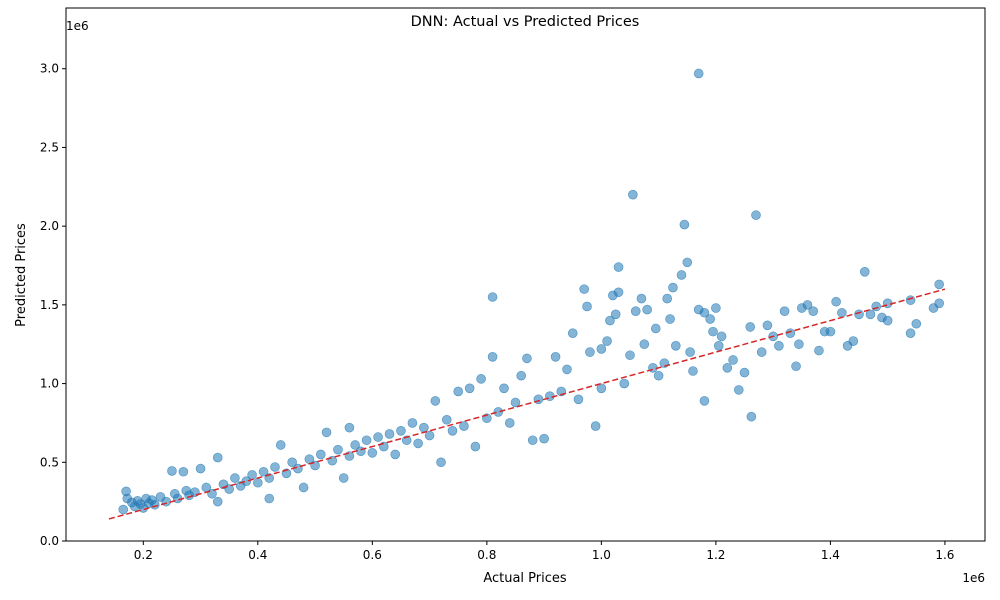 The image size is (1000, 600). What do you see at coordinates (49, 147) in the screenshot?
I see `y-tick-label: 2.5` at bounding box center [49, 147].